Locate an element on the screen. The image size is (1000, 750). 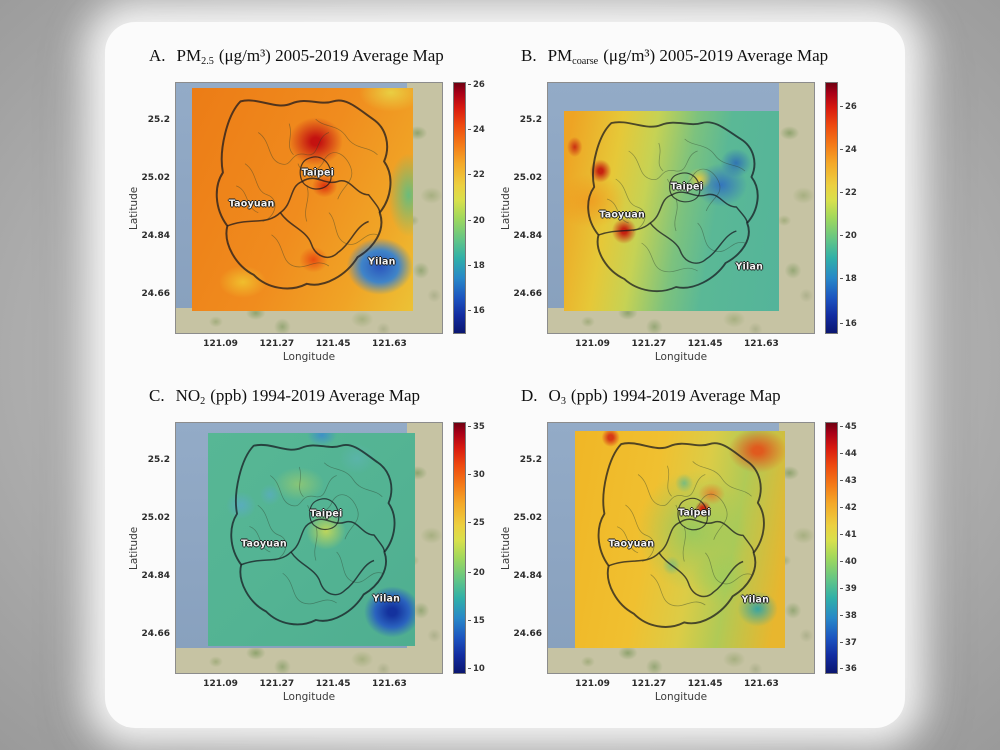
colorbar-tick-label: 40 is located at coordinates (848, 562).